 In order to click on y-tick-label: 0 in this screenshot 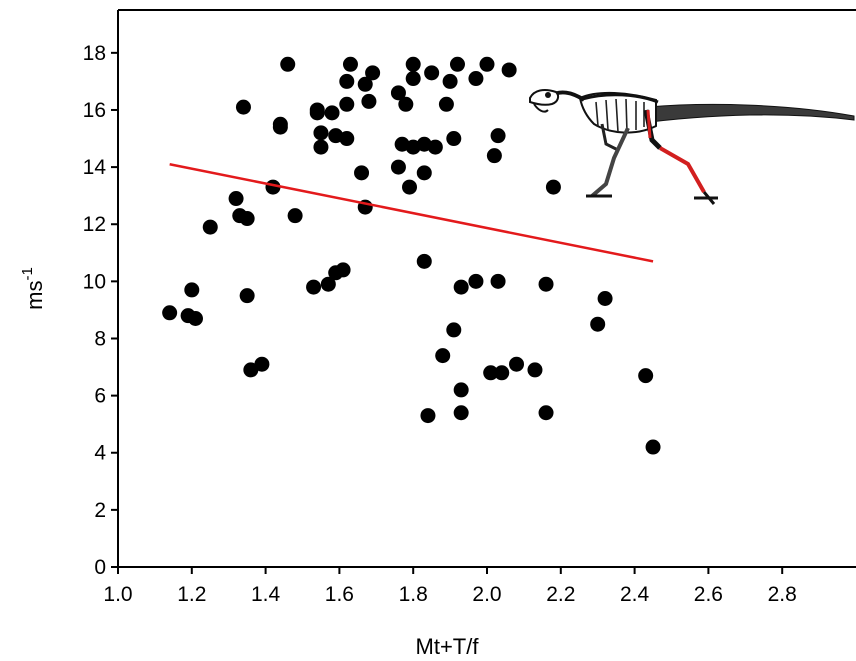, I will do `click(100, 567)`.